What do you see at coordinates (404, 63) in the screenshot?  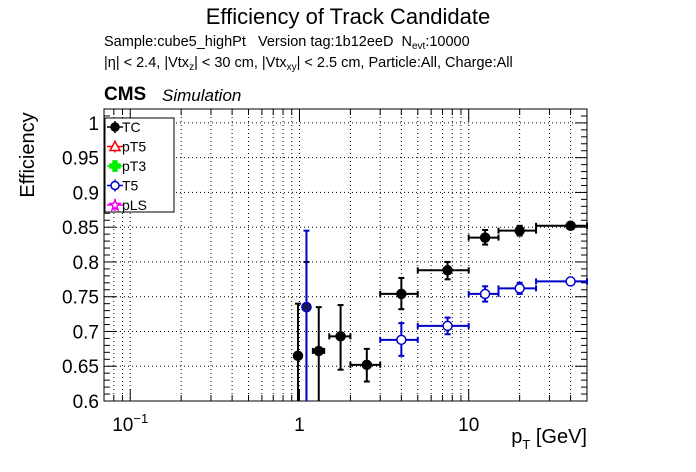 I see `cuts-tail-text: | < 2.5 cm, Particle:All, Charge:All` at bounding box center [404, 63].